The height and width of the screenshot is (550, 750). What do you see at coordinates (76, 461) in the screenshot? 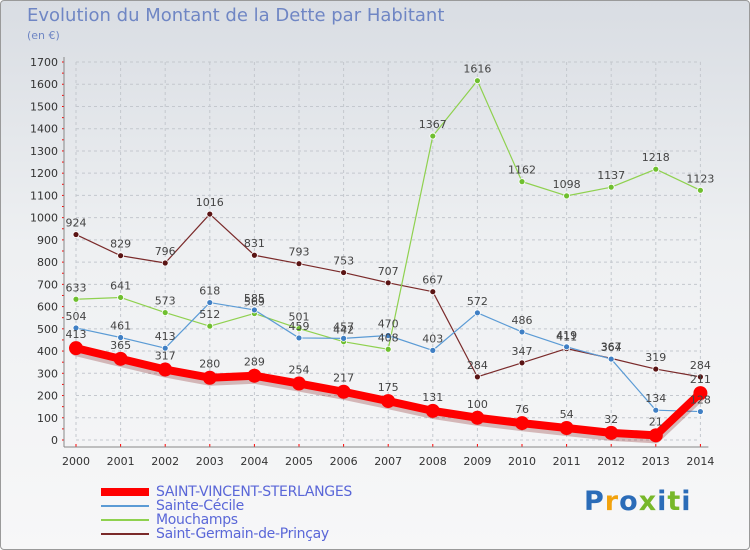
I see `x-tick-label: 2000` at bounding box center [76, 461].